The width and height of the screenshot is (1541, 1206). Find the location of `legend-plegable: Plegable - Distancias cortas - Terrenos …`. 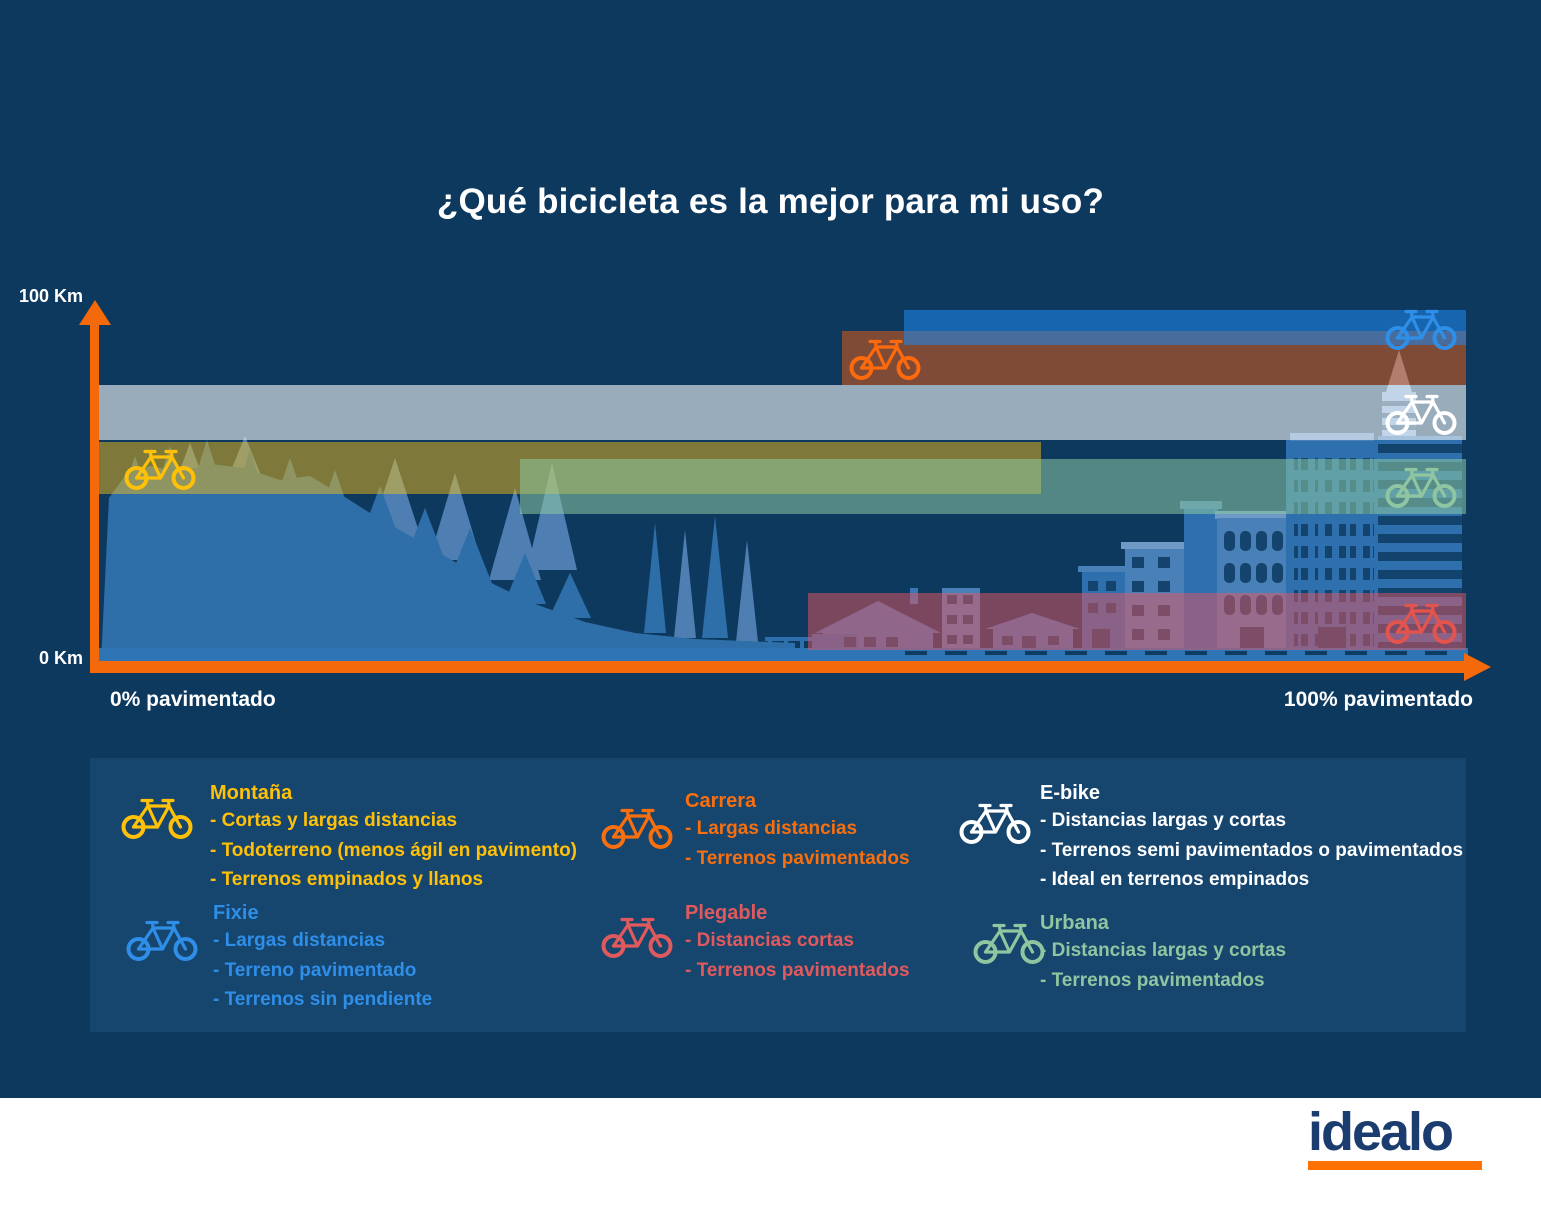

legend-plegable: Plegable - Distancias cortas - Terrenos … is located at coordinates (797, 942).